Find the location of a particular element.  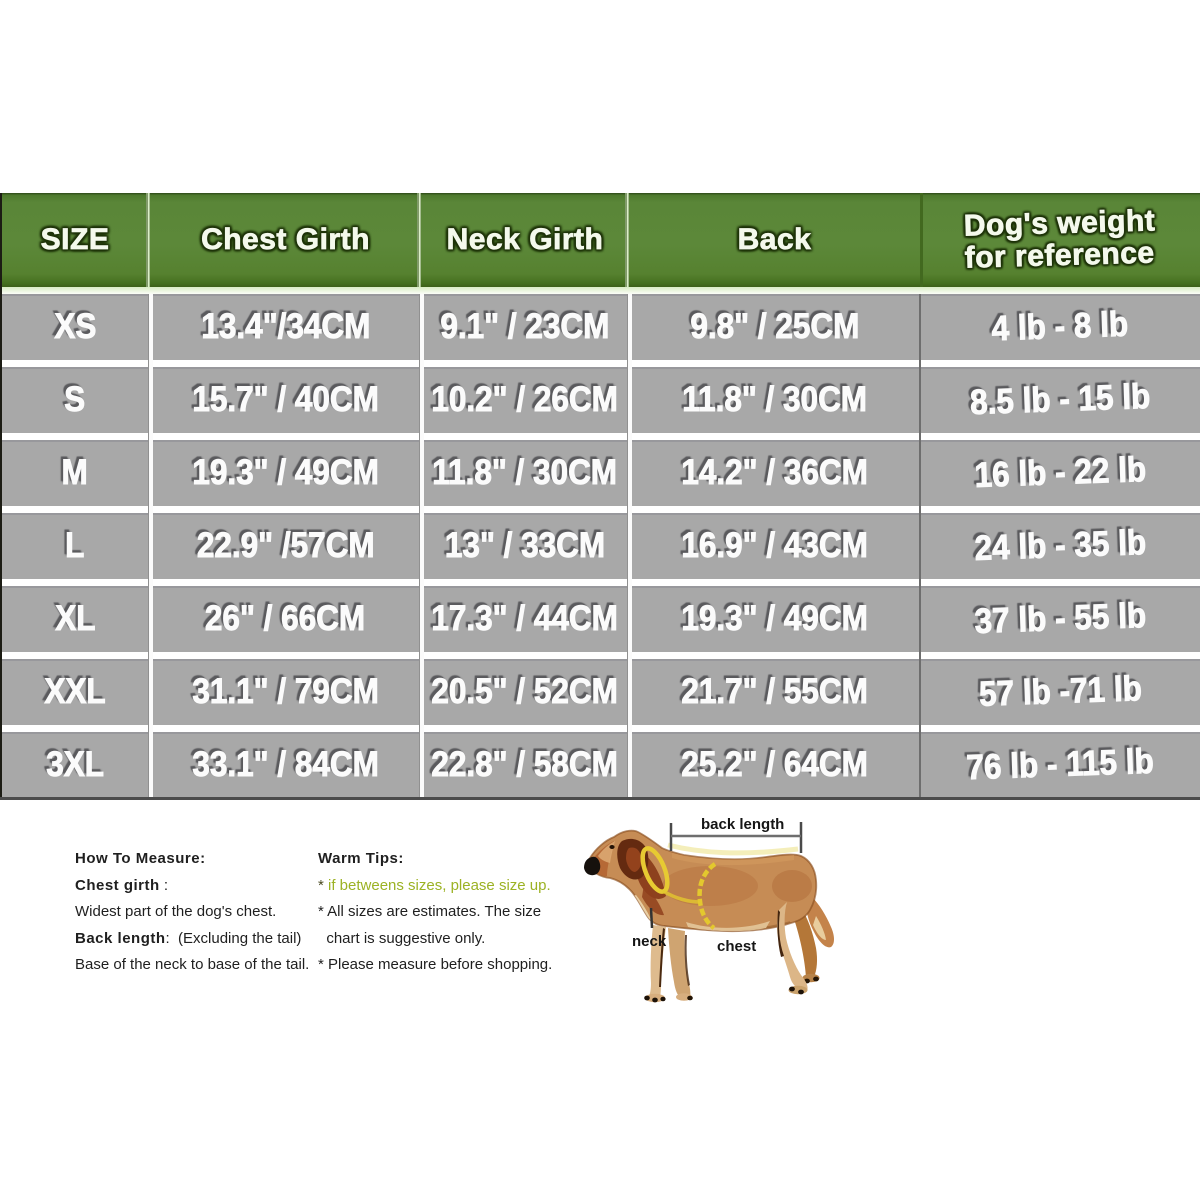

svg-text: chest is located at coordinates (736, 946).